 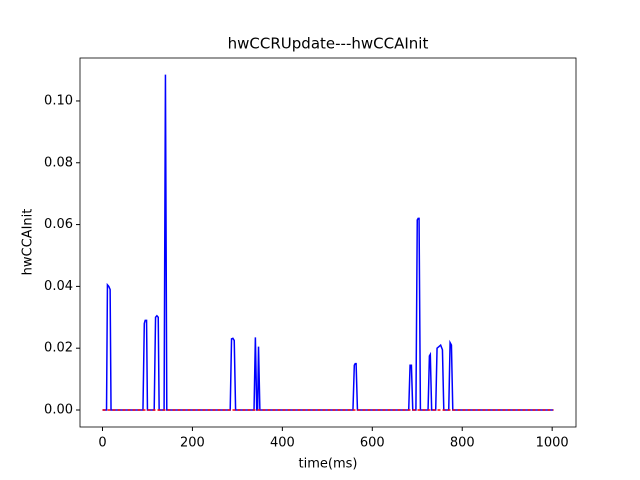 What do you see at coordinates (58, 162) in the screenshot?
I see `y-tick-label: 0.08` at bounding box center [58, 162].